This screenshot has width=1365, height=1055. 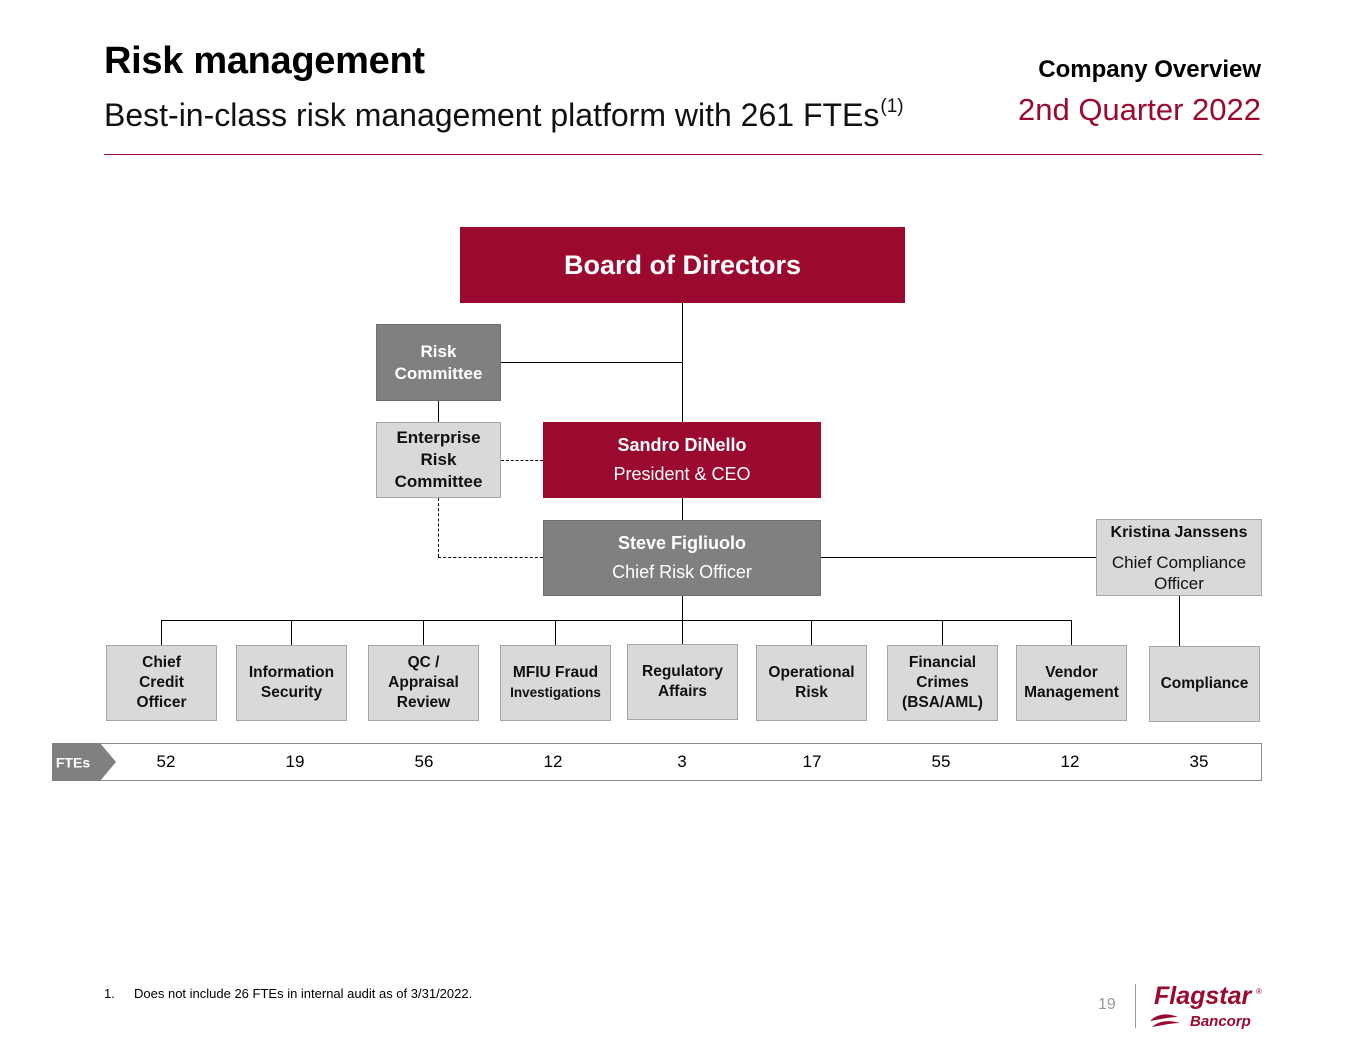 I want to click on dept-mfiu-fraud-investigations: MFIU Fraud Investigations, so click(x=555, y=683).